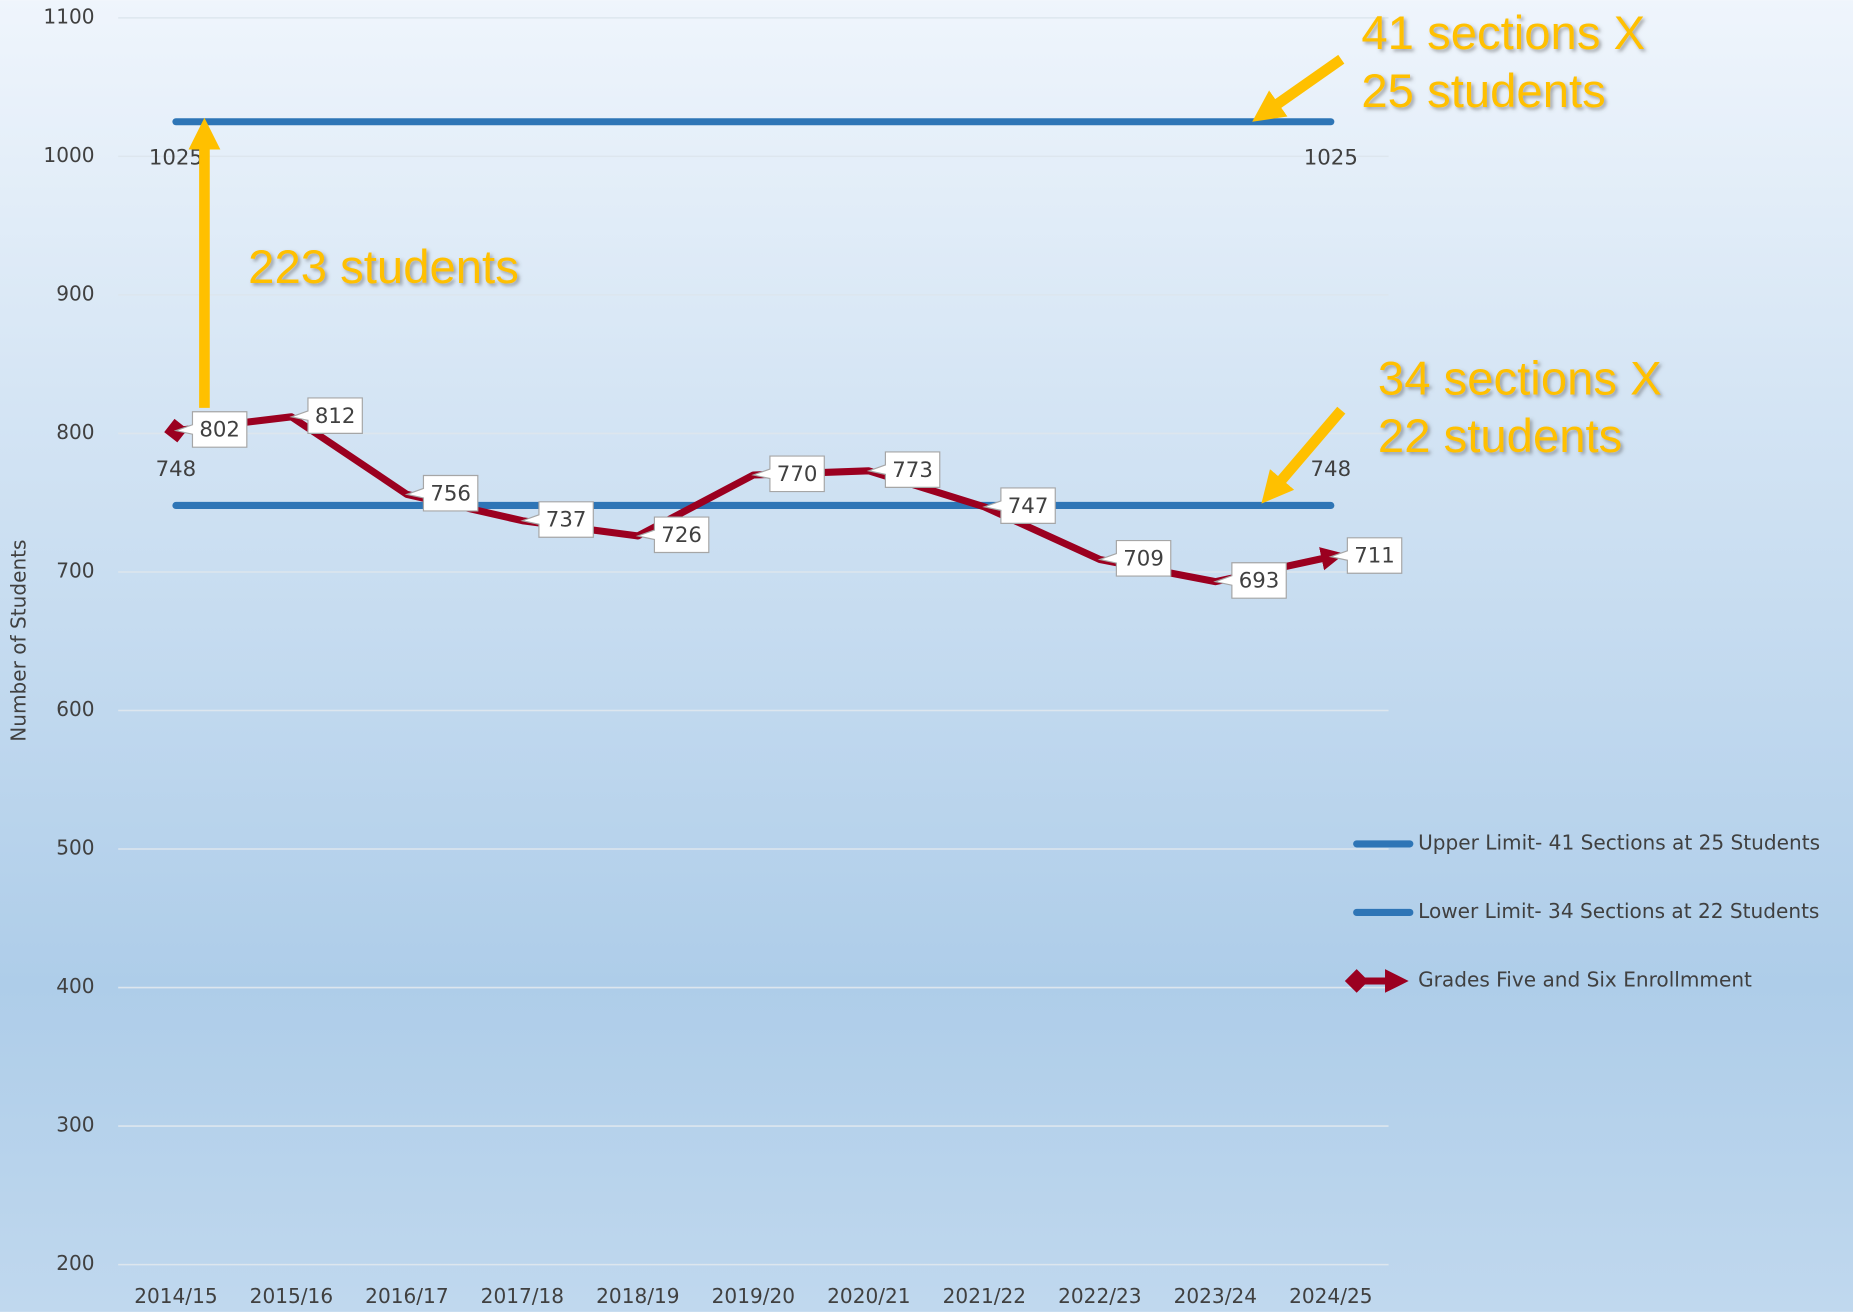 The width and height of the screenshot is (1853, 1312). What do you see at coordinates (68, 16) in the screenshot?
I see `y-tick-label: 1100` at bounding box center [68, 16].